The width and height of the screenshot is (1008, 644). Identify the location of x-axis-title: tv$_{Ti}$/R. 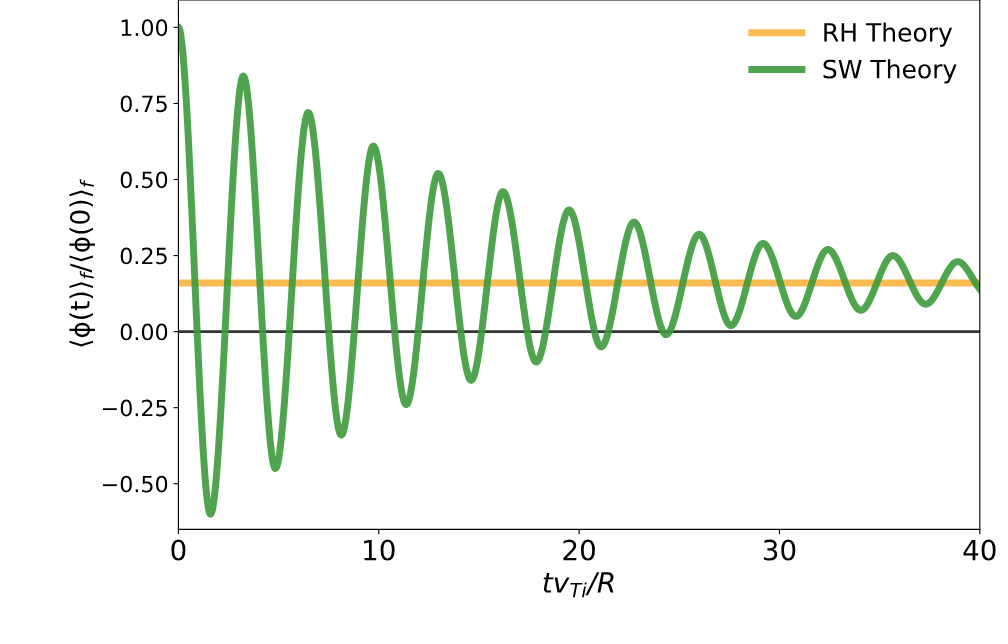
(578, 585).